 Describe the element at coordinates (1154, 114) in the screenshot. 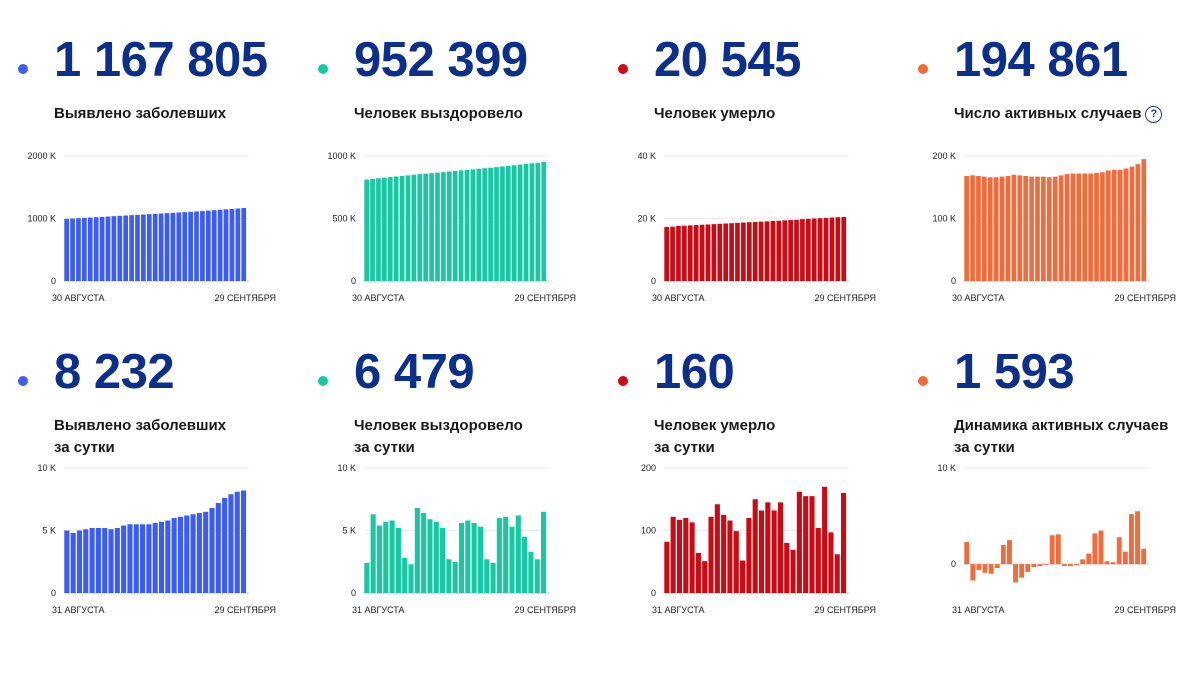

I see `question-circle-icon: ?` at that location.